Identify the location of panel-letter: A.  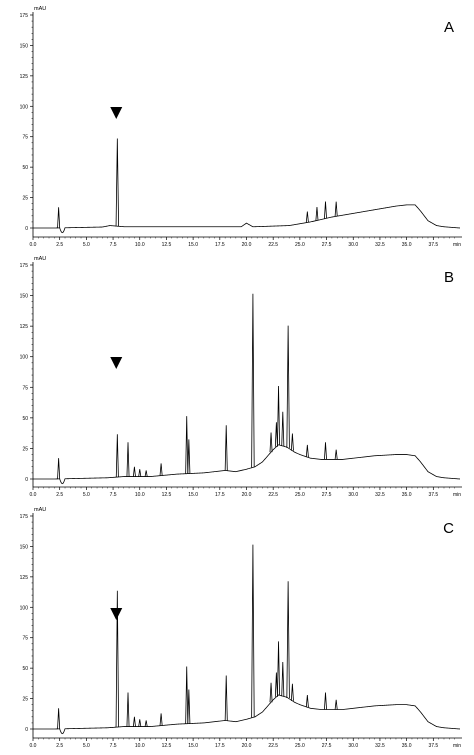
(449, 27).